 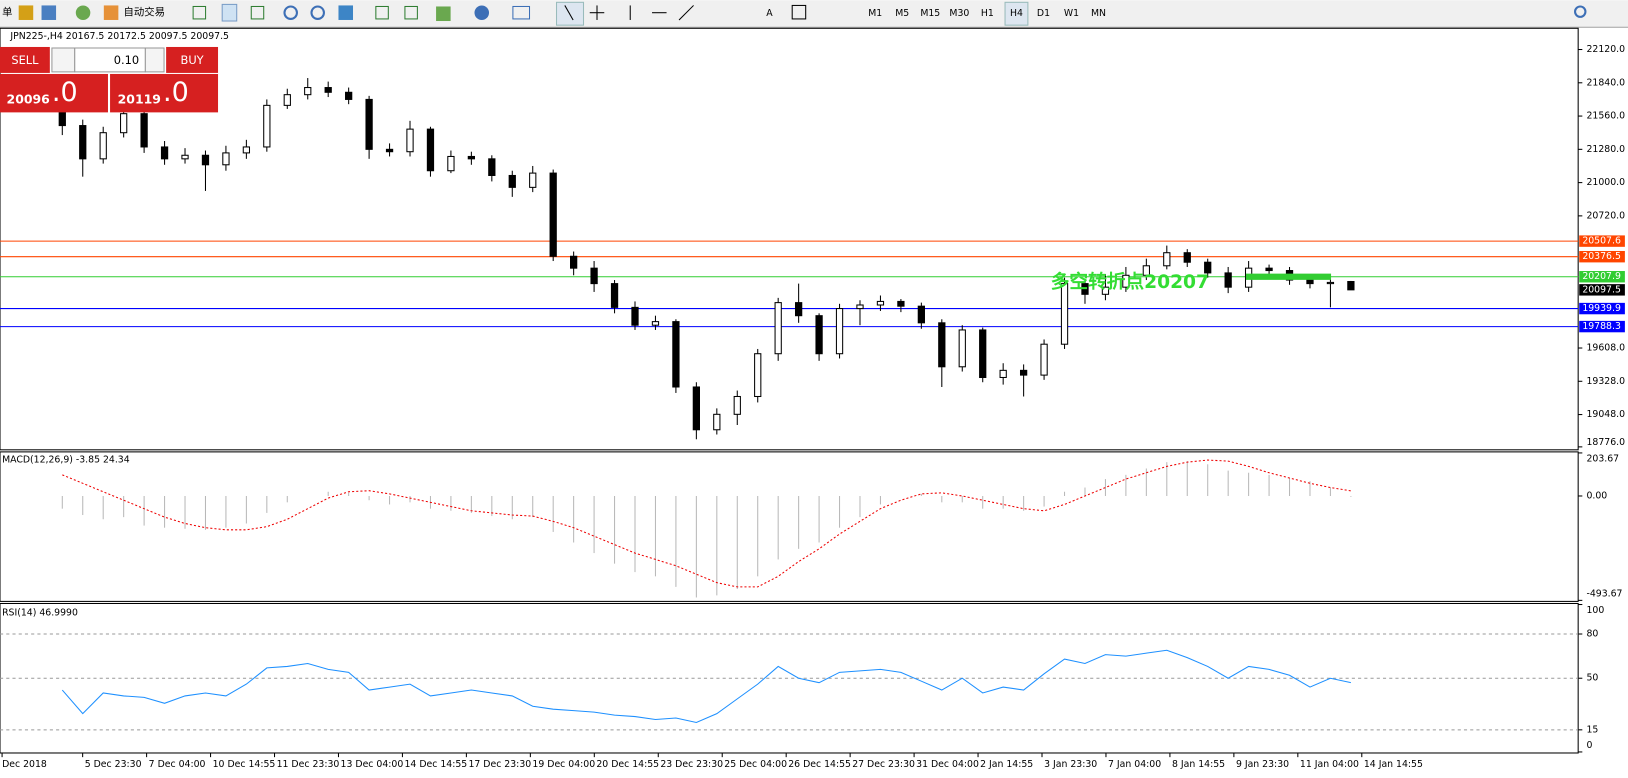 I want to click on time-label: 14 Dec 14:55, so click(x=436, y=764).